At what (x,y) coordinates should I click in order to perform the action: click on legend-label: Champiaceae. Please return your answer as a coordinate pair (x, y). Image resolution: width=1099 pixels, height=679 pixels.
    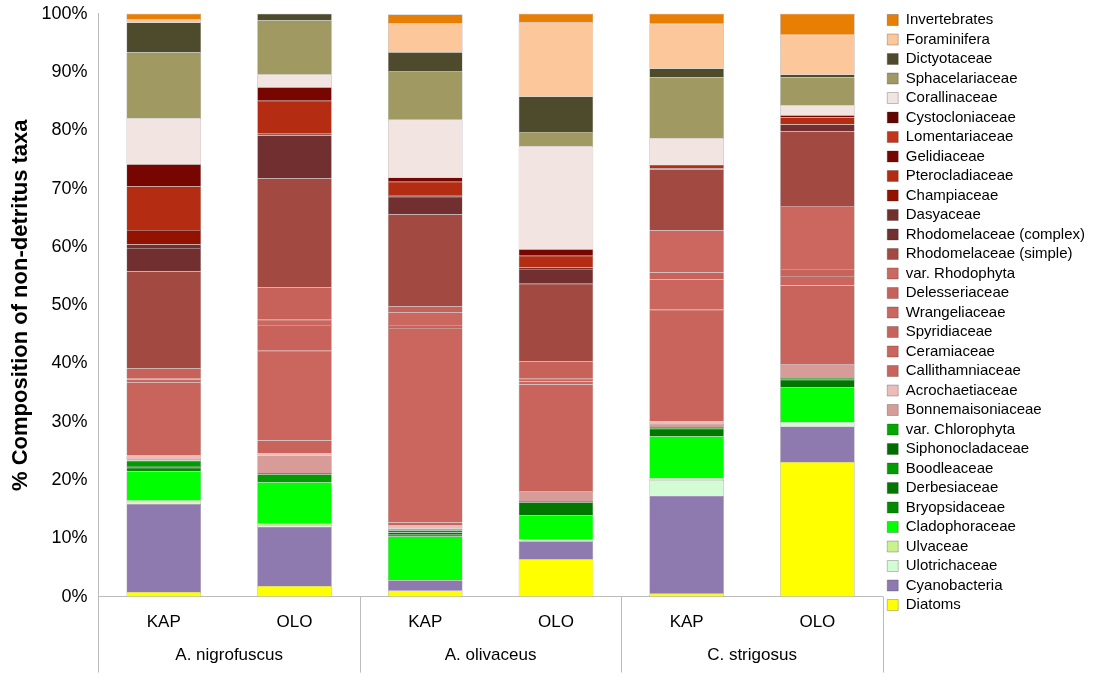
    Looking at the image, I should click on (952, 194).